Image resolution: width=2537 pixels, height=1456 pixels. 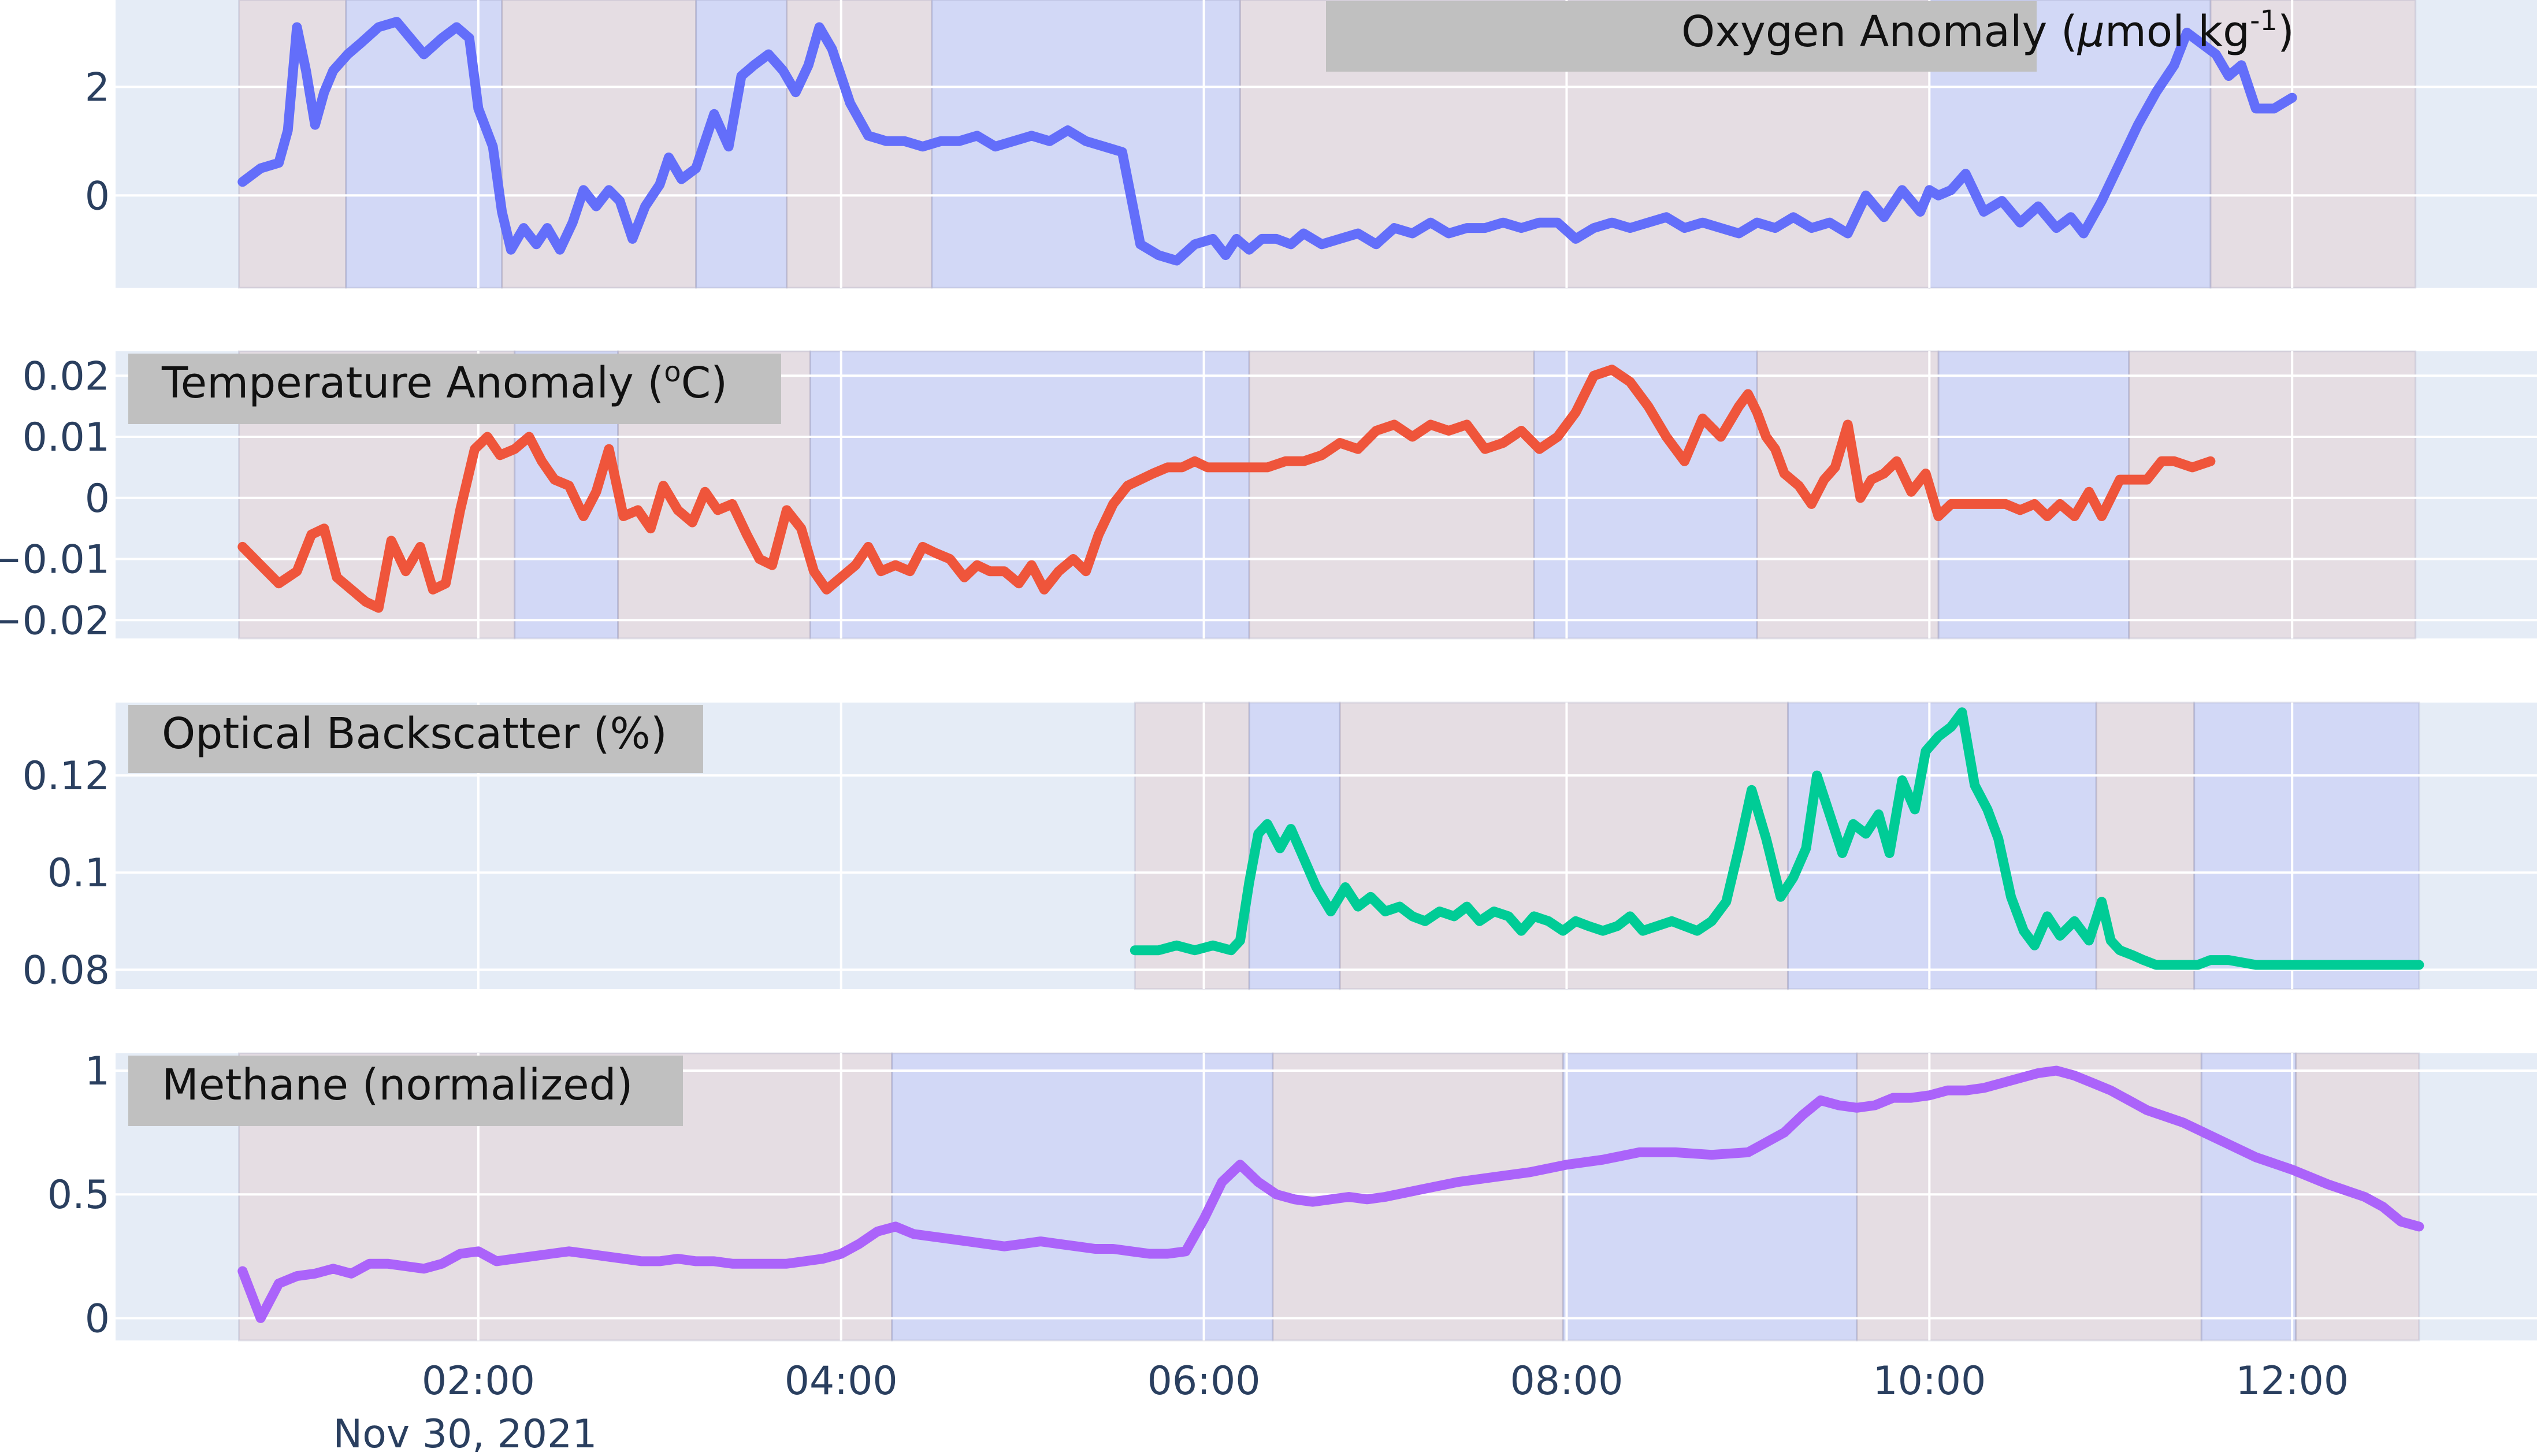 I want to click on x-tick-label: 08:00, so click(x=1567, y=1381).